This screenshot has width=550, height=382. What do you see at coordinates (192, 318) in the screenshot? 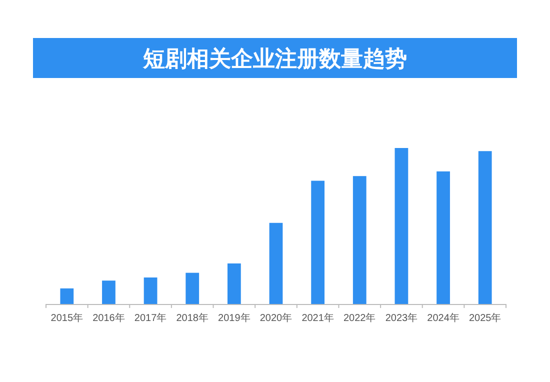
I see `x-tick-label: 2018年` at bounding box center [192, 318].